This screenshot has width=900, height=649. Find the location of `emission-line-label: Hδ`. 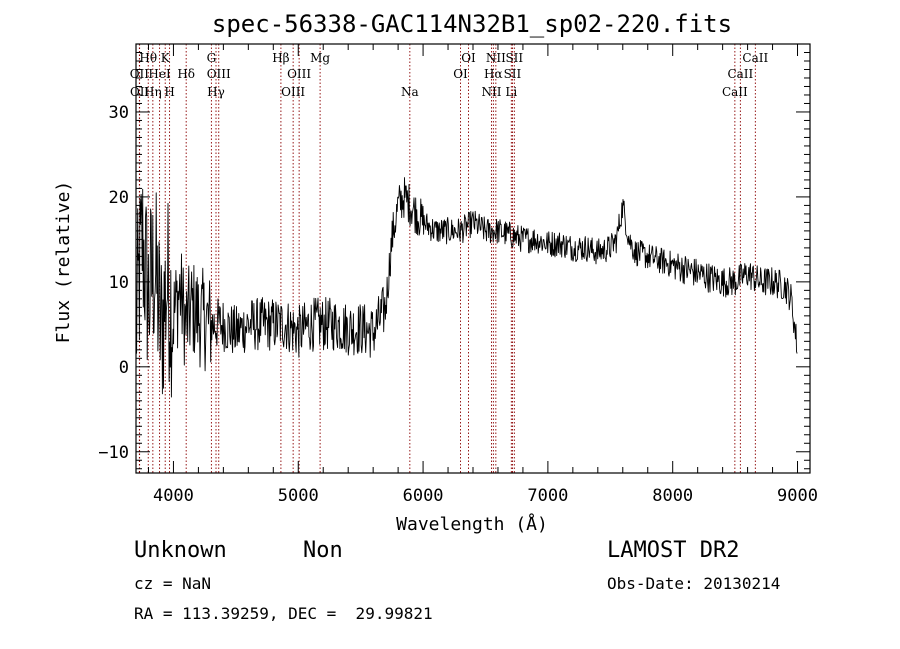

emission-line-label: Hδ is located at coordinates (186, 74).